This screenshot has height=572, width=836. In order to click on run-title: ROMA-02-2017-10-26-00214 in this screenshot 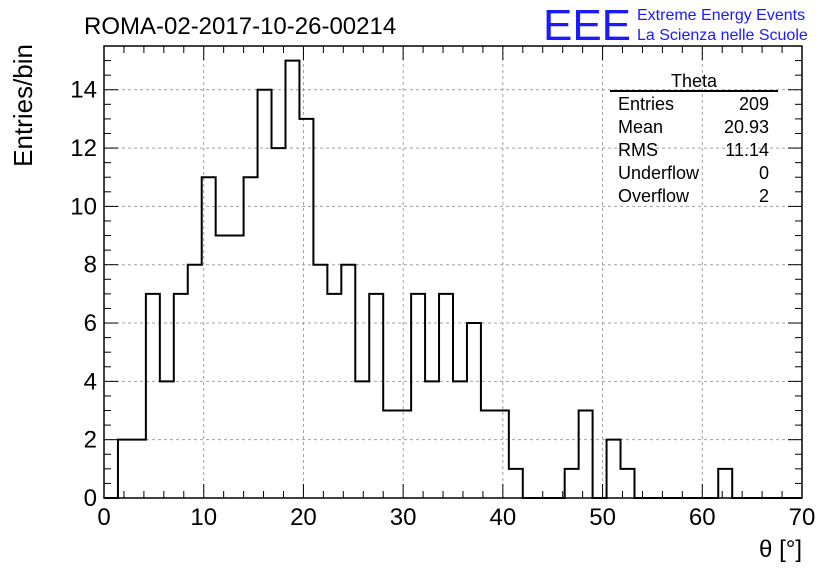, I will do `click(240, 26)`.